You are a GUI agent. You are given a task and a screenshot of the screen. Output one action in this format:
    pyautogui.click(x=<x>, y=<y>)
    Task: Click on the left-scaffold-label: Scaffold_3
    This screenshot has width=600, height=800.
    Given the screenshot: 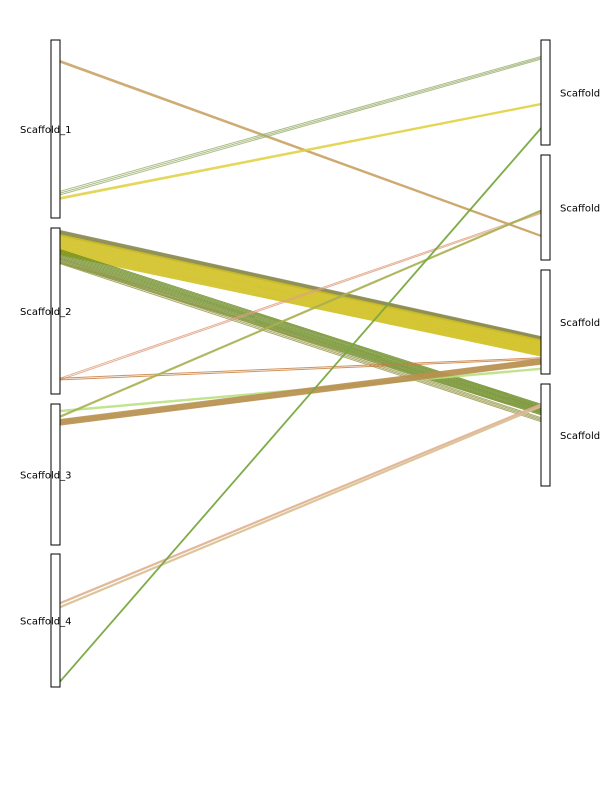 What is the action you would take?
    pyautogui.click(x=45, y=476)
    